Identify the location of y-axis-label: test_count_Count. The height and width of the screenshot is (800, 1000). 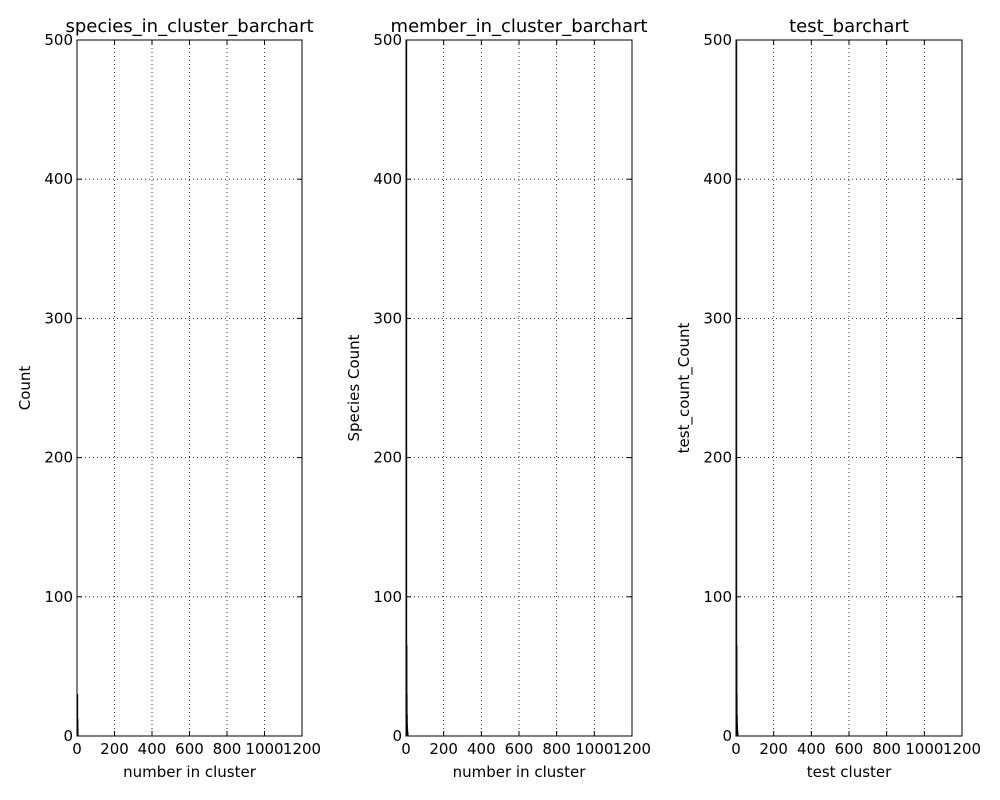
(684, 388).